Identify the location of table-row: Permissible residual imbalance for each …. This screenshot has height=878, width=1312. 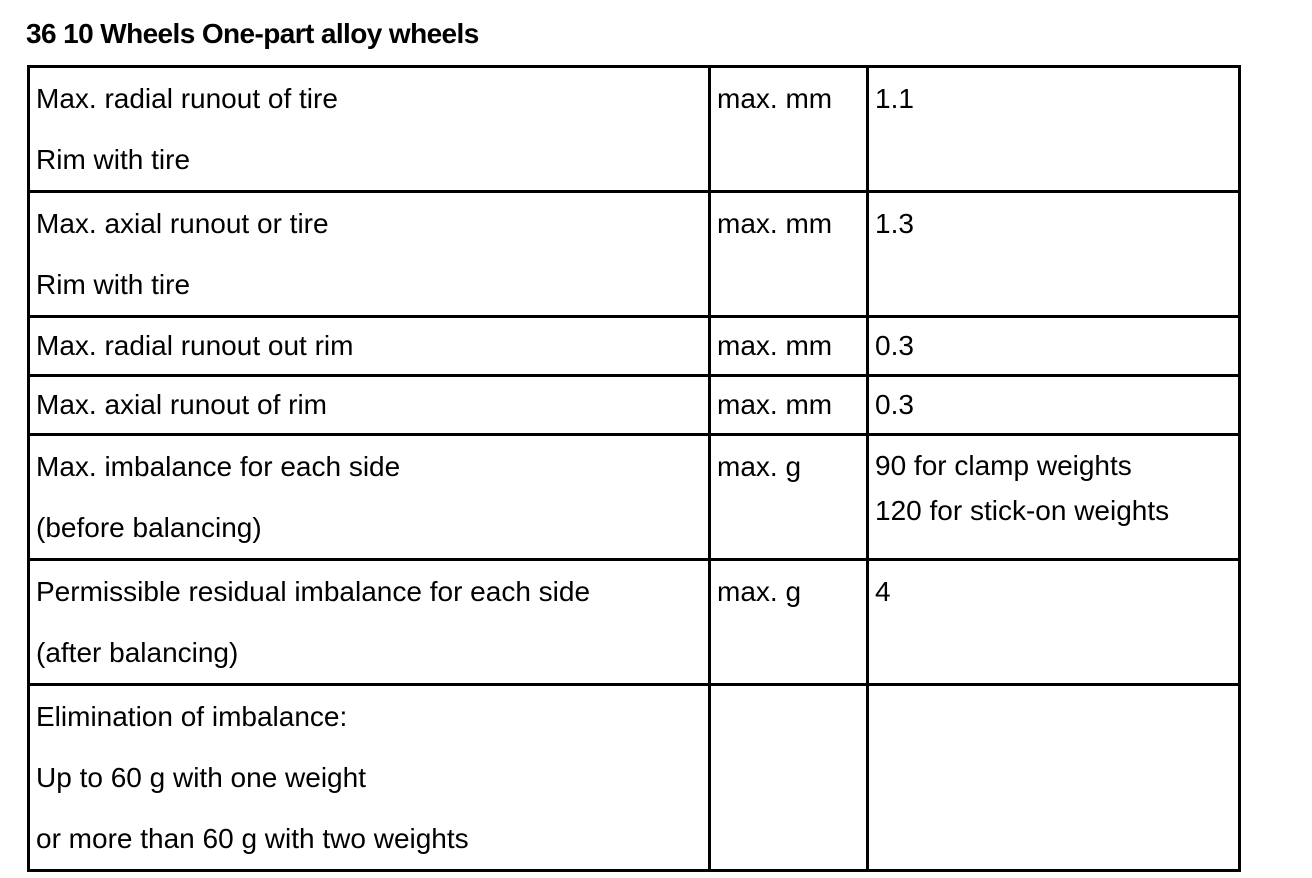
(634, 622).